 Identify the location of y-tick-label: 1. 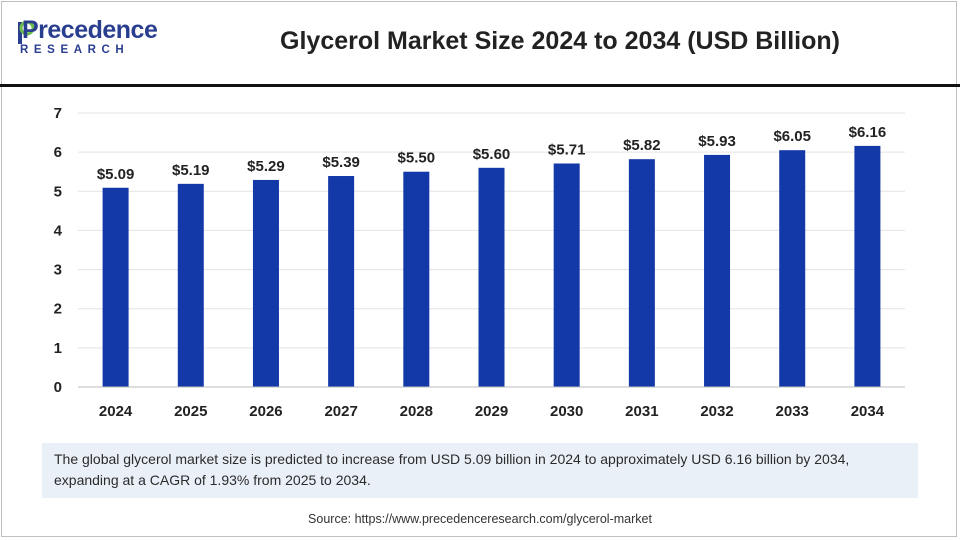
(58, 348).